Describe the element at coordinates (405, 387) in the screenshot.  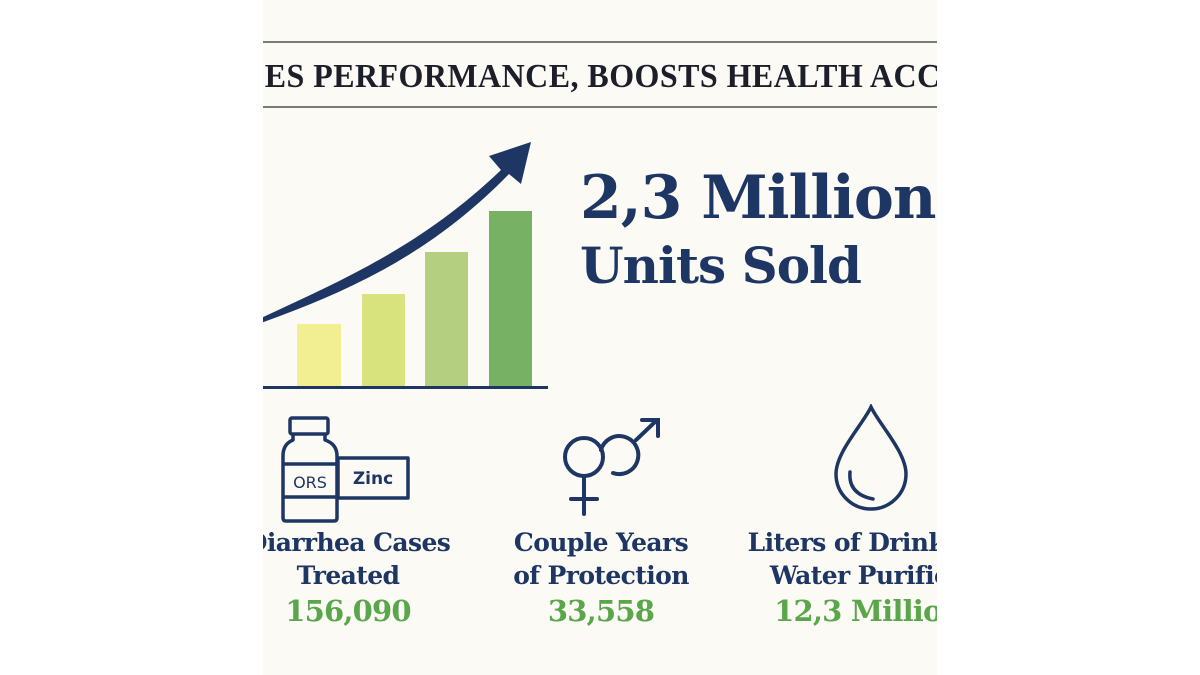
I see `chart-baseline` at that location.